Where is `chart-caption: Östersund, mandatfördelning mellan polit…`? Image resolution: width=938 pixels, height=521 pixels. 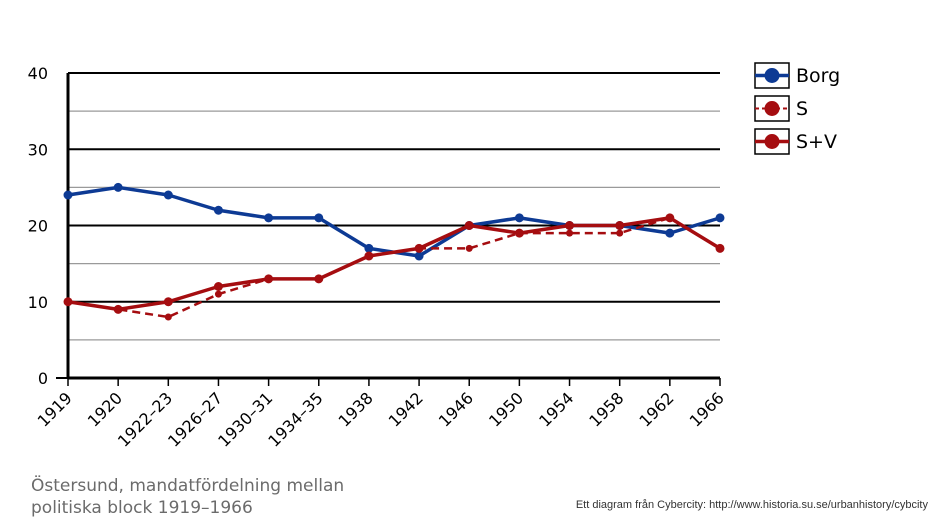
chart-caption: Östersund, mandatfördelning mellan polit… is located at coordinates (188, 497).